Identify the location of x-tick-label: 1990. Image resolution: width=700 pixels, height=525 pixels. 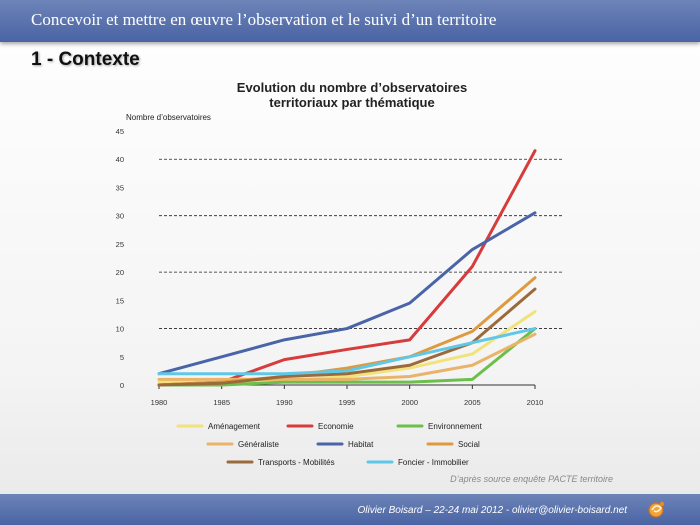
(284, 402).